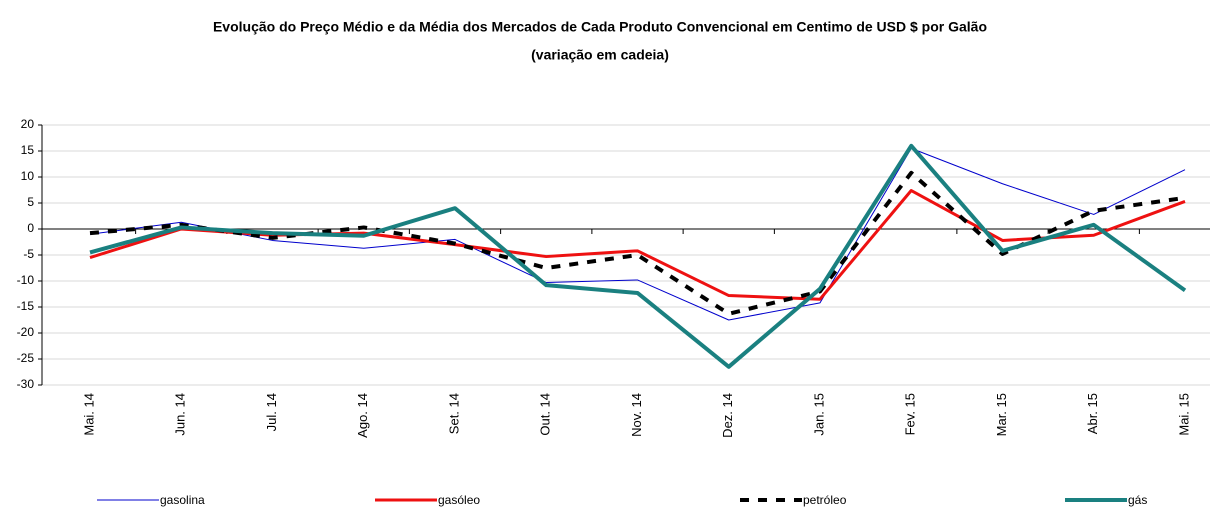  What do you see at coordinates (362, 415) in the screenshot?
I see `x-tick-label: Ago. 14` at bounding box center [362, 415].